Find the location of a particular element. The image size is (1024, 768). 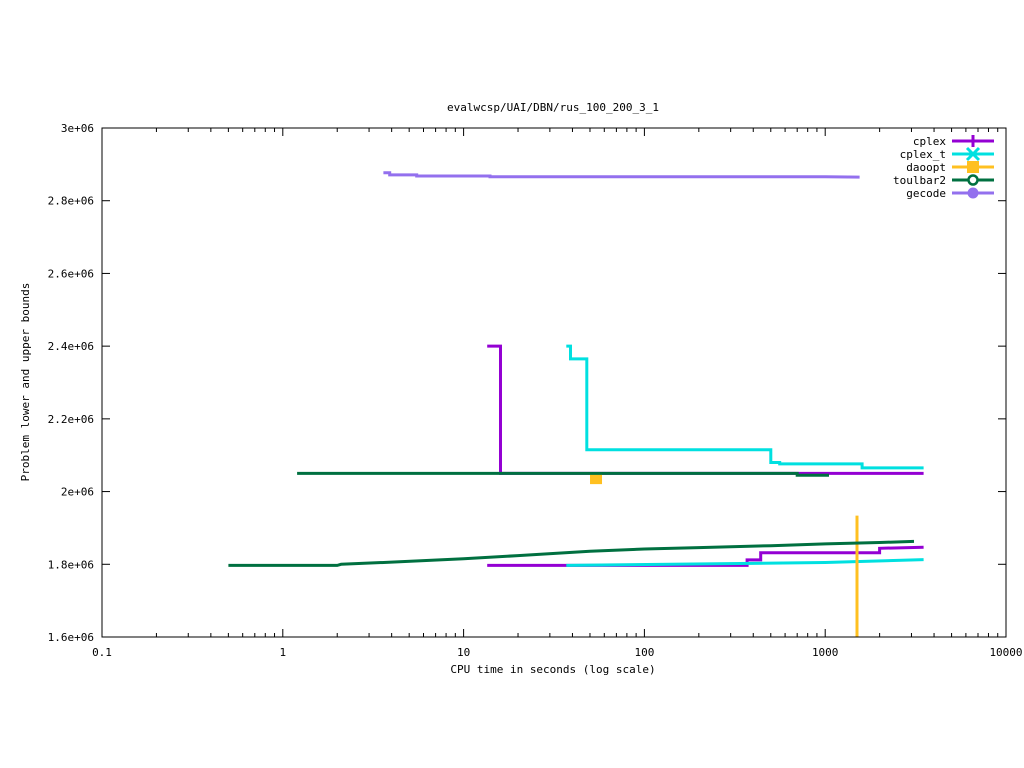

y-tick-label: 2.2e+06 is located at coordinates (71, 419).